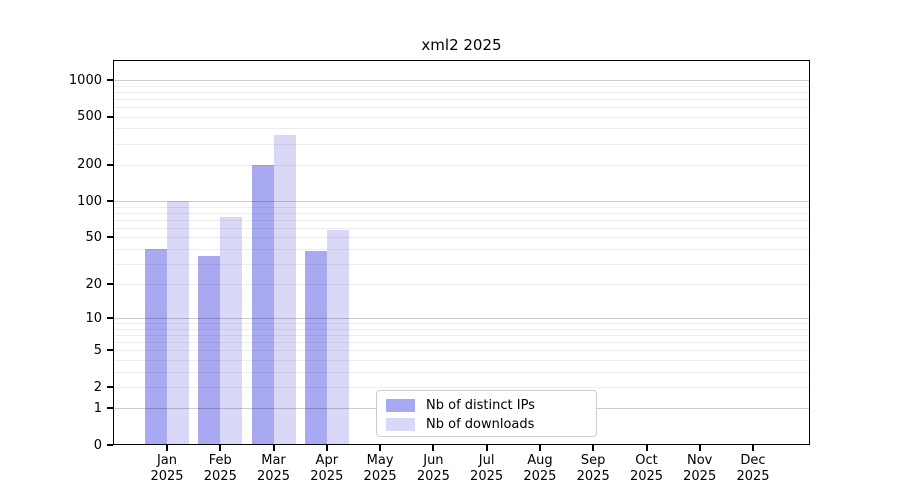 The width and height of the screenshot is (900, 500). Describe the element at coordinates (93, 318) in the screenshot. I see `y-tick-label: 10` at that location.